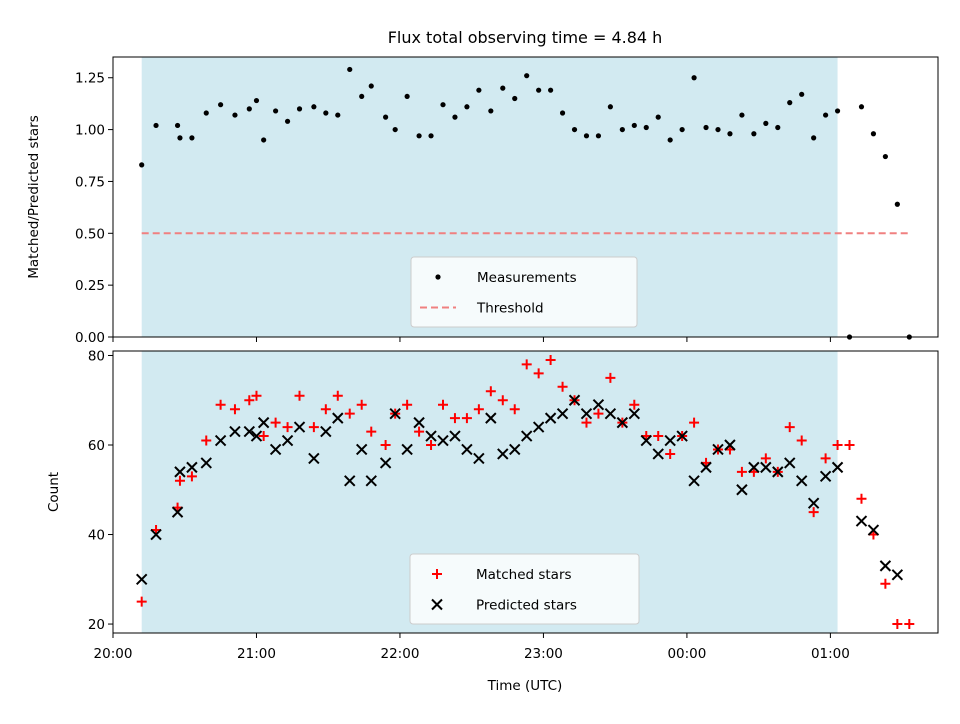  I want to click on y-tick-label: 0.00, so click(90, 338).